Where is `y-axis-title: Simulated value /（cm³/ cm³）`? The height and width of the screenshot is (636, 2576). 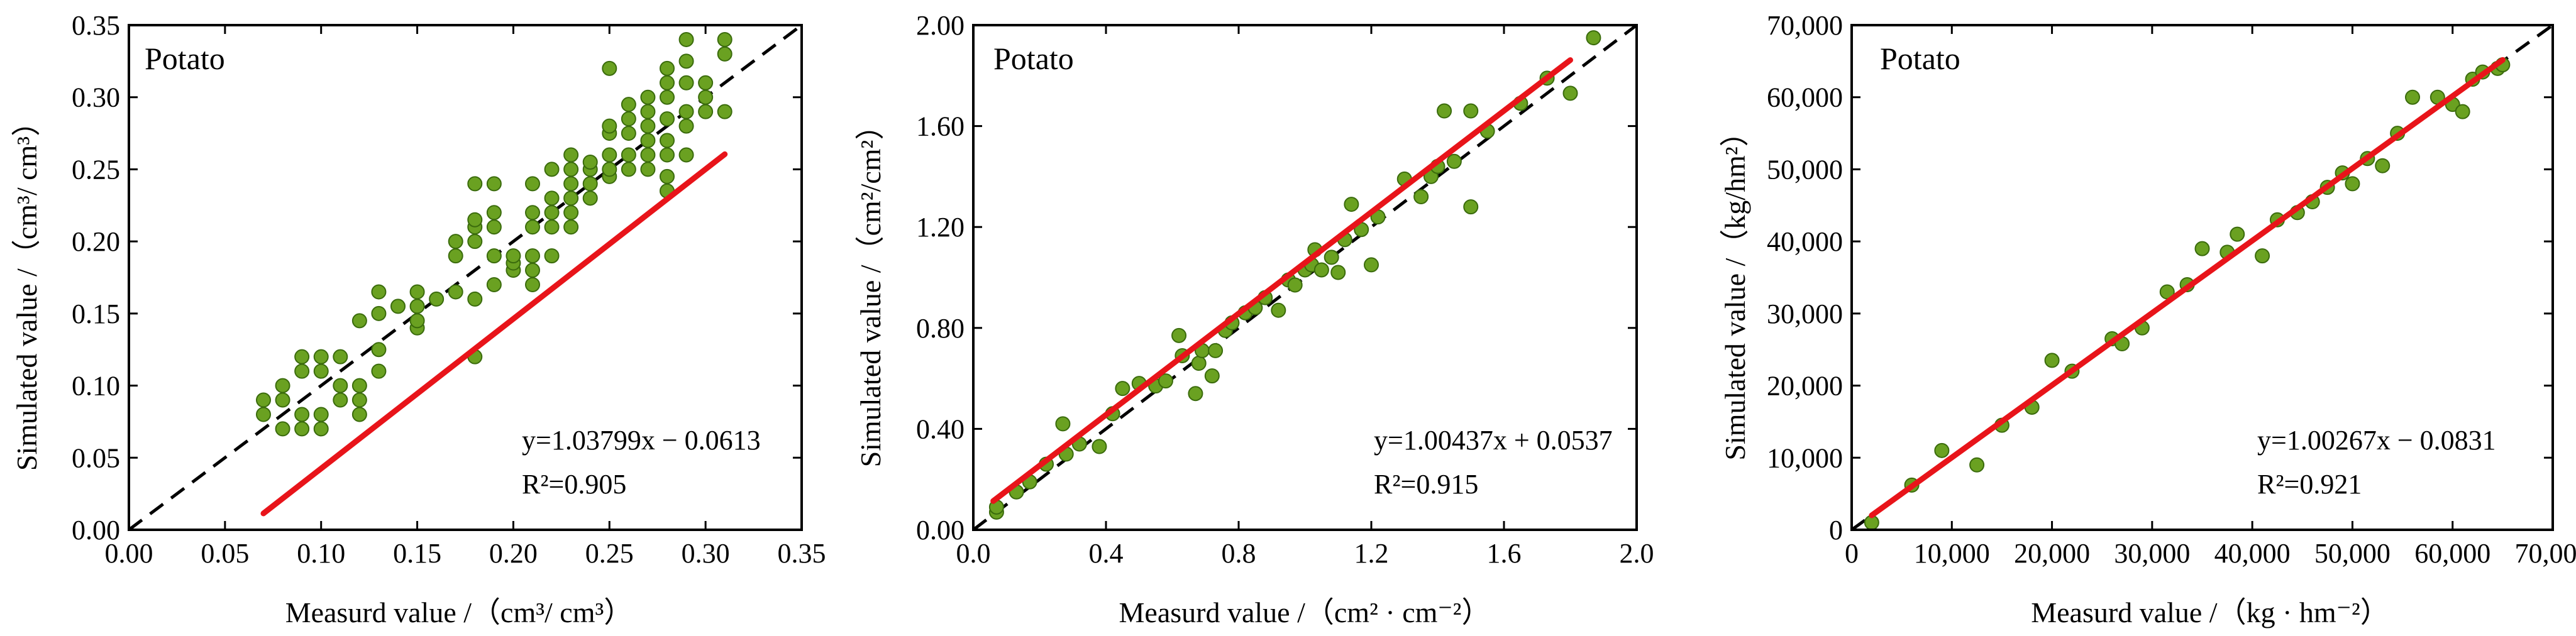 y-axis-title: Simulated value /（cm³/ cm³） is located at coordinates (27, 289).